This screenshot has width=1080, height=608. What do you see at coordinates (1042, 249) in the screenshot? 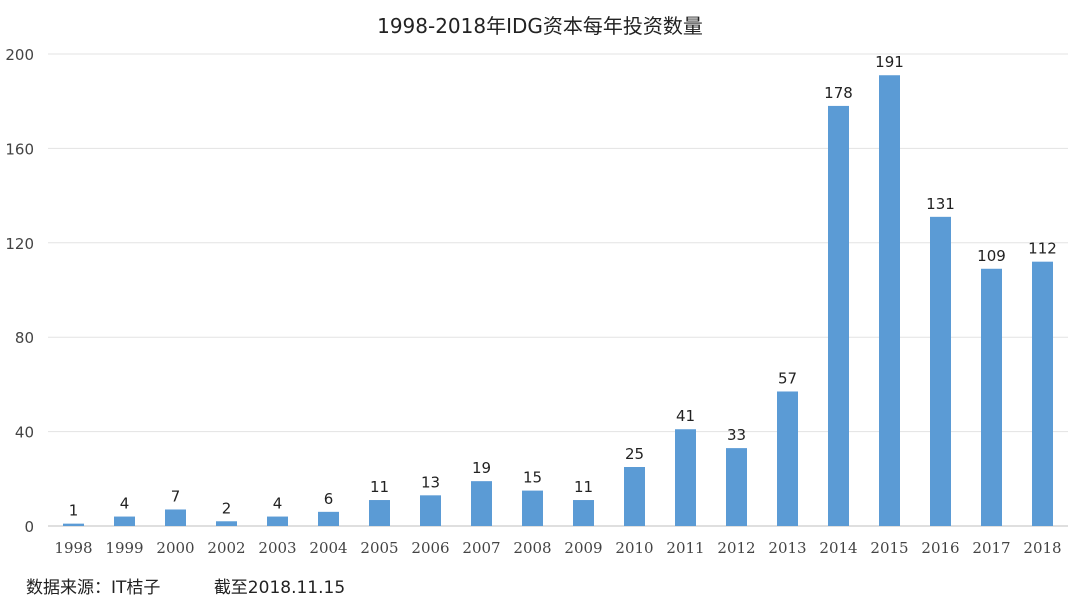
I see `data-label: 112` at bounding box center [1042, 249].